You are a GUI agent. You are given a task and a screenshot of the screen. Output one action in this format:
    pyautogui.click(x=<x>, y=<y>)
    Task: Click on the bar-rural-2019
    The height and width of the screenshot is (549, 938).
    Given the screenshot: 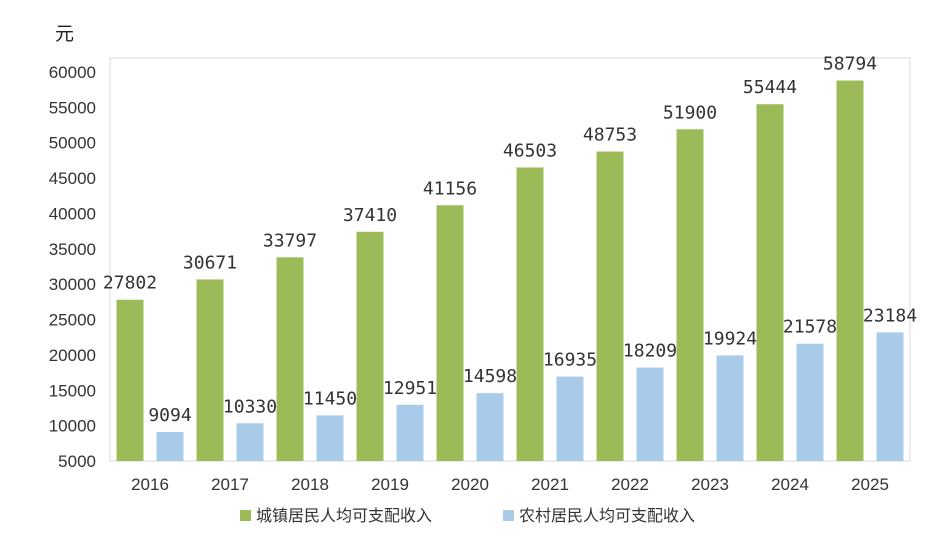 What is the action you would take?
    pyautogui.click(x=410, y=432)
    